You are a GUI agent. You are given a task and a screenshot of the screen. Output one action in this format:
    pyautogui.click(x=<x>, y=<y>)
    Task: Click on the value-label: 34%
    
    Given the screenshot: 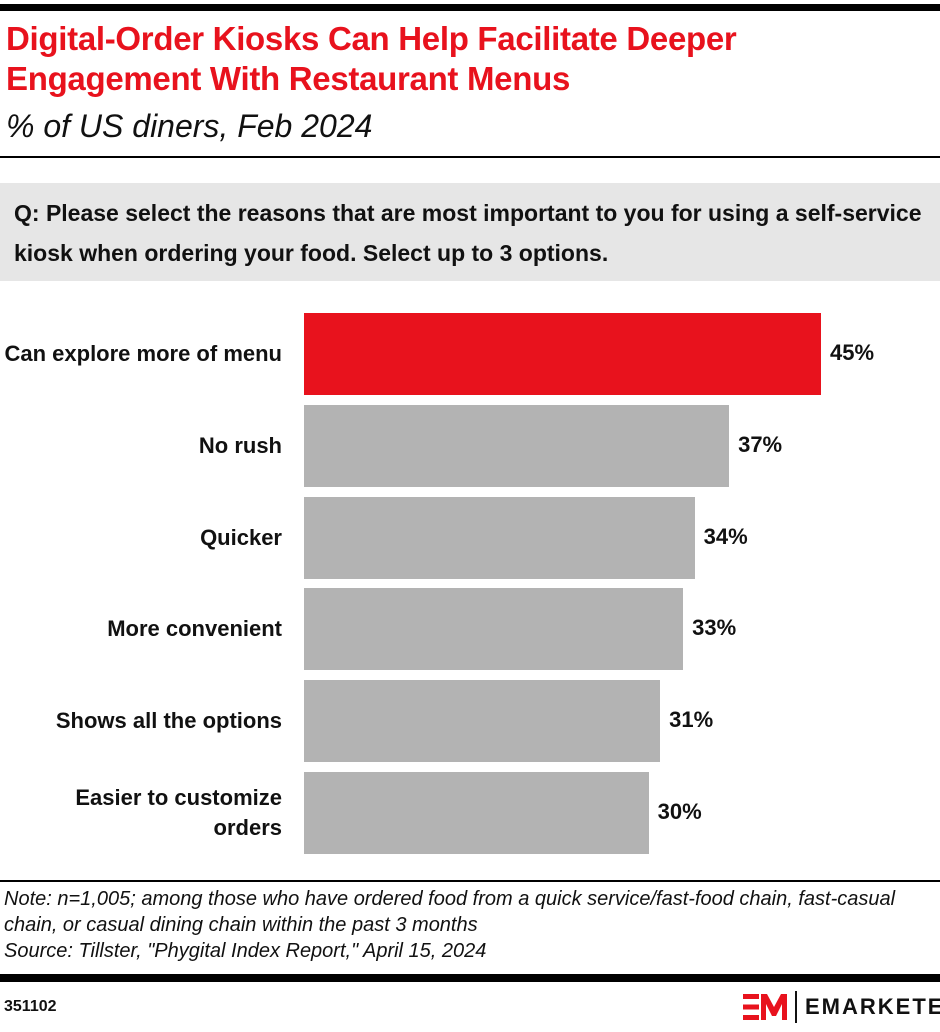 What is the action you would take?
    pyautogui.click(x=725, y=536)
    